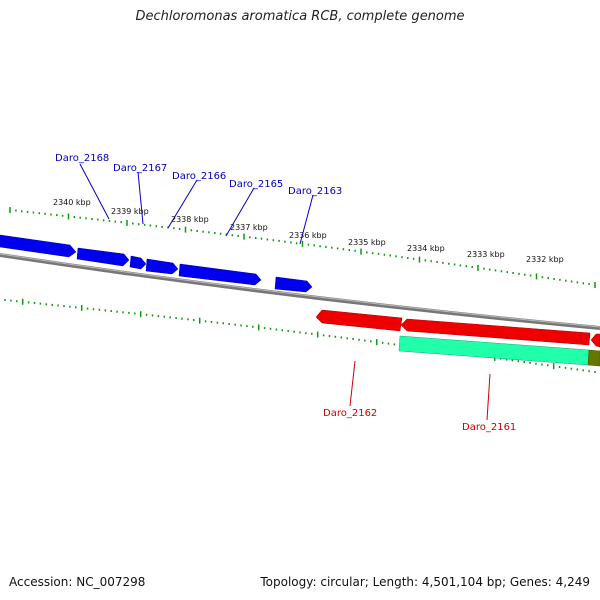  What do you see at coordinates (350, 413) in the screenshot?
I see `gene-label-daro-2162: Daro_2162` at bounding box center [350, 413].